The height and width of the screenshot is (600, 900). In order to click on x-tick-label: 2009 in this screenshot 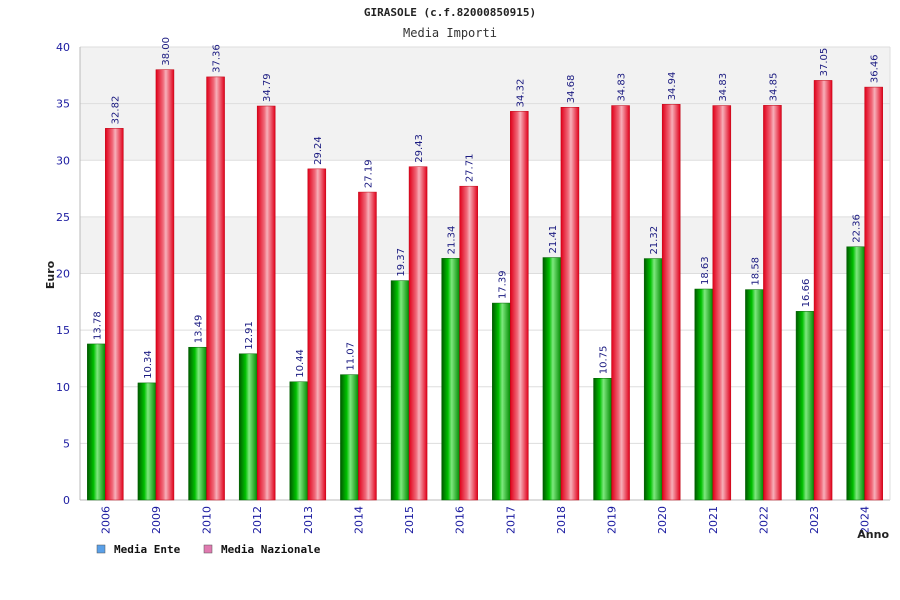, I will do `click(156, 520)`.